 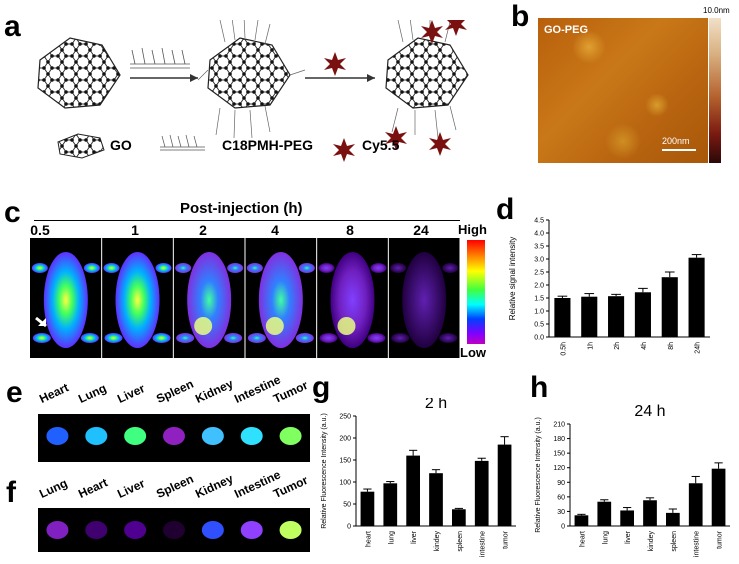 What do you see at coordinates (561, 497) in the screenshot?
I see `y-tick-label: 60` at bounding box center [561, 497].